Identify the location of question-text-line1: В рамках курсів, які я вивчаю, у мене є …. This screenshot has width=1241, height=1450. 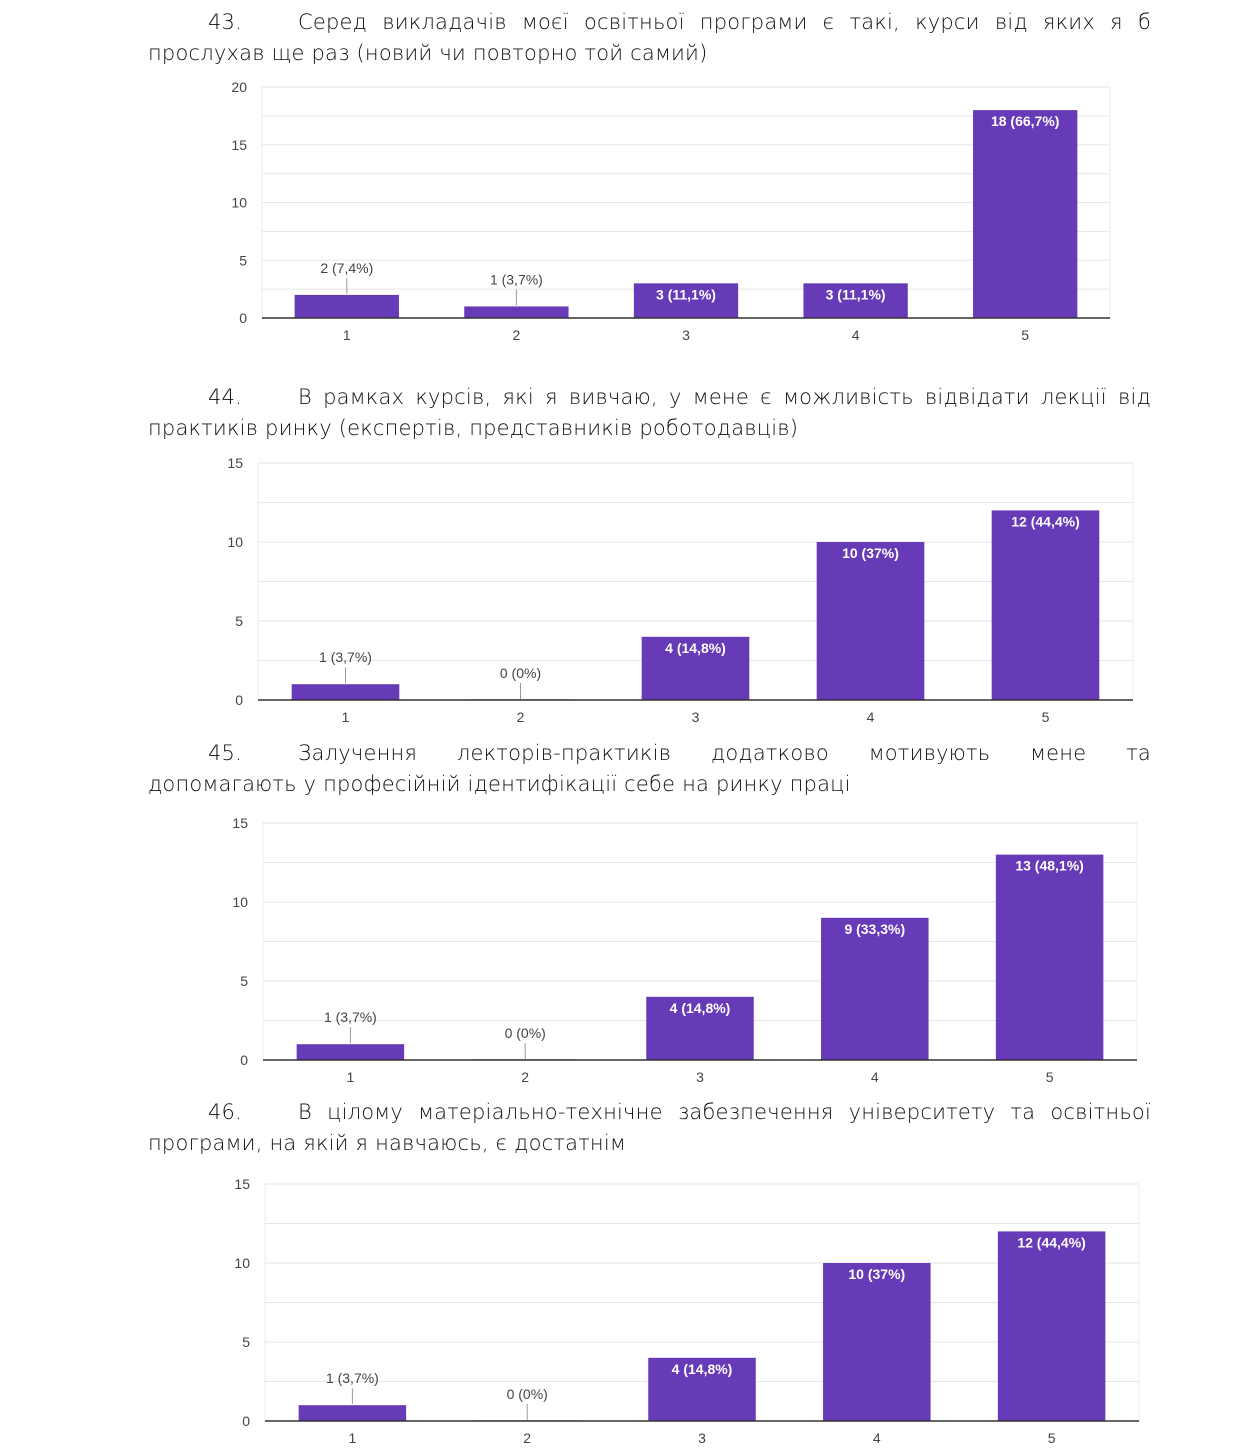
(724, 397).